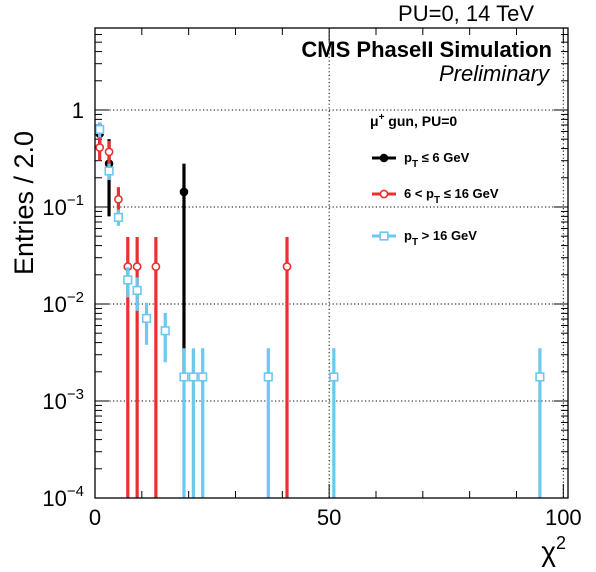 The height and width of the screenshot is (572, 596). What do you see at coordinates (374, 121) in the screenshot?
I see `legend-header-mu: μ` at bounding box center [374, 121].